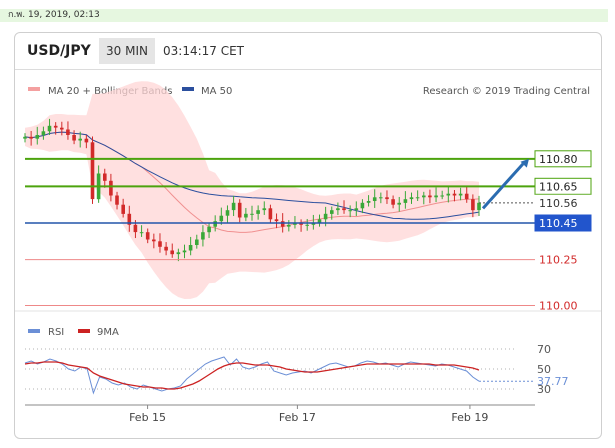 The image size is (615, 448). Describe the element at coordinates (558, 159) in the screenshot. I see `level-label-110.80: 110.80` at that location.